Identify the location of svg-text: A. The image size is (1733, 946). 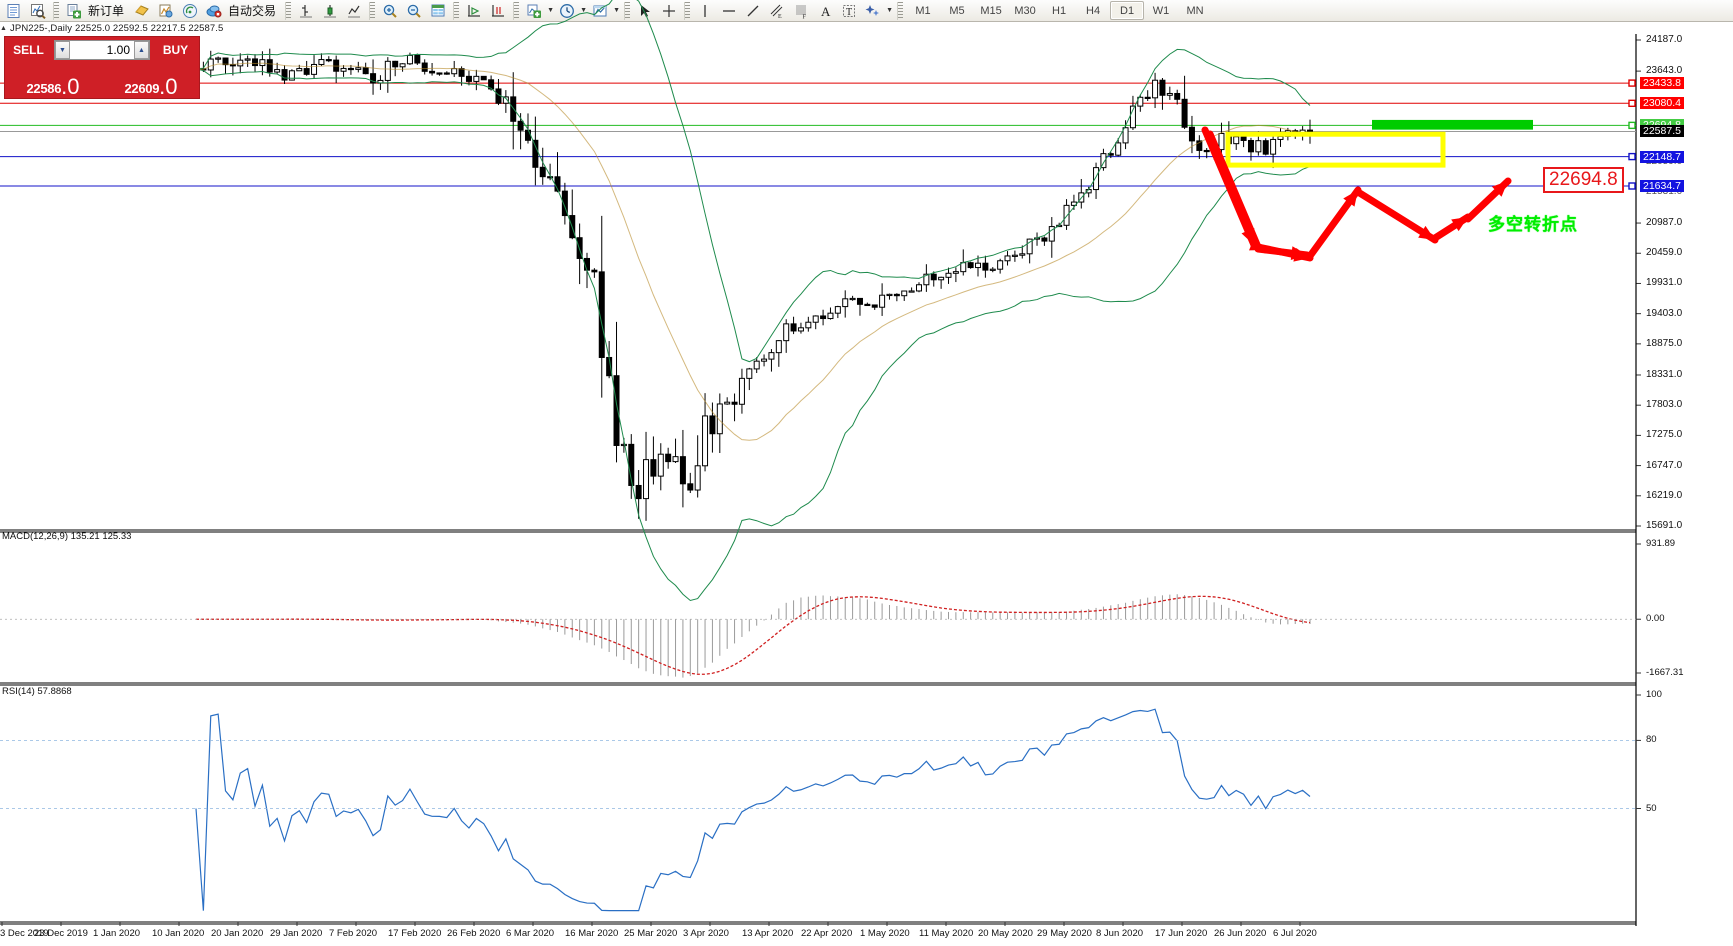
(826, 11).